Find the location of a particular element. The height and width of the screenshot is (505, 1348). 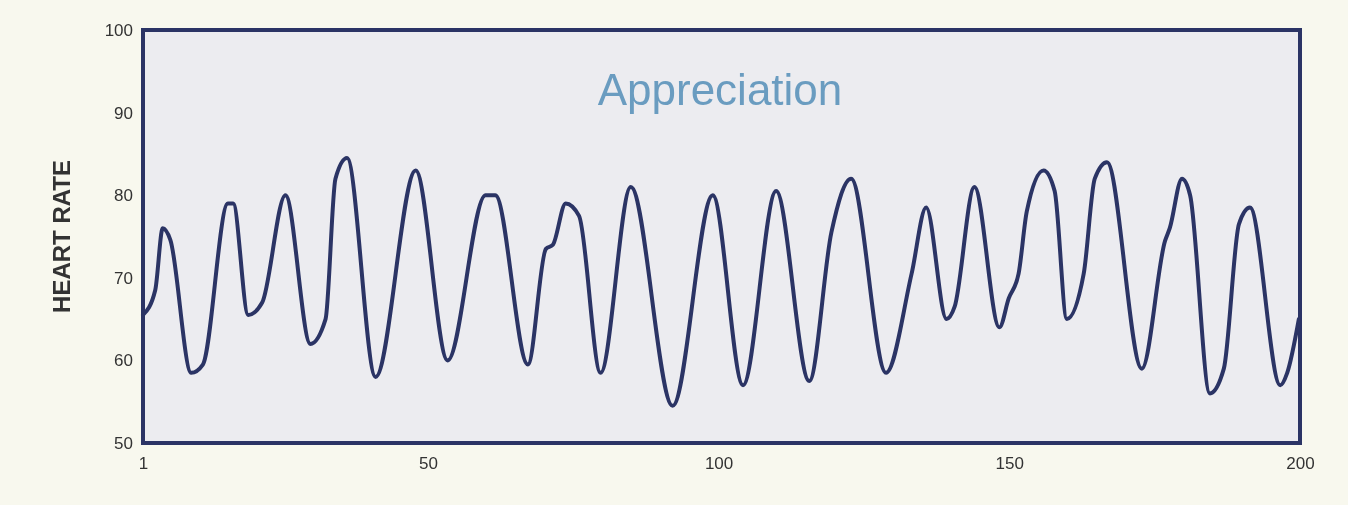

y-tick-label: 60 is located at coordinates (123, 361).